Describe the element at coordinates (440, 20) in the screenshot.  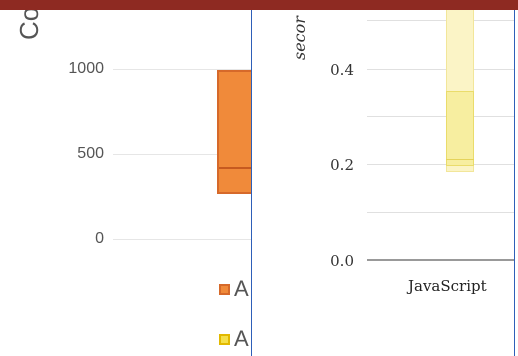
I see `right-gridline-top` at that location.